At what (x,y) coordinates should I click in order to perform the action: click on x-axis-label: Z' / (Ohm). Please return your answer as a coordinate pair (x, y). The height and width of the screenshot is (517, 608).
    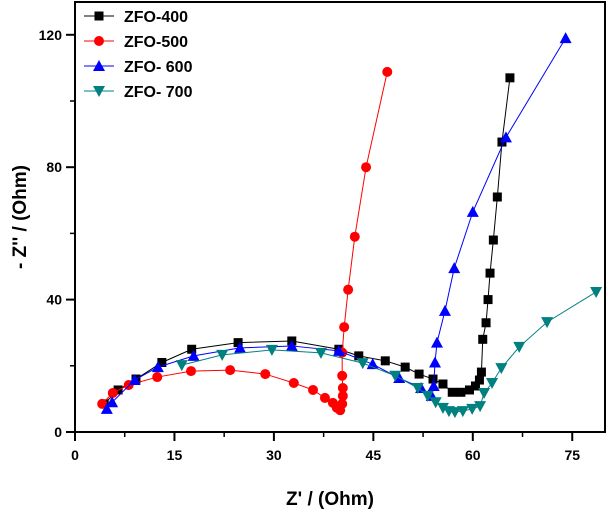
    Looking at the image, I should click on (330, 499).